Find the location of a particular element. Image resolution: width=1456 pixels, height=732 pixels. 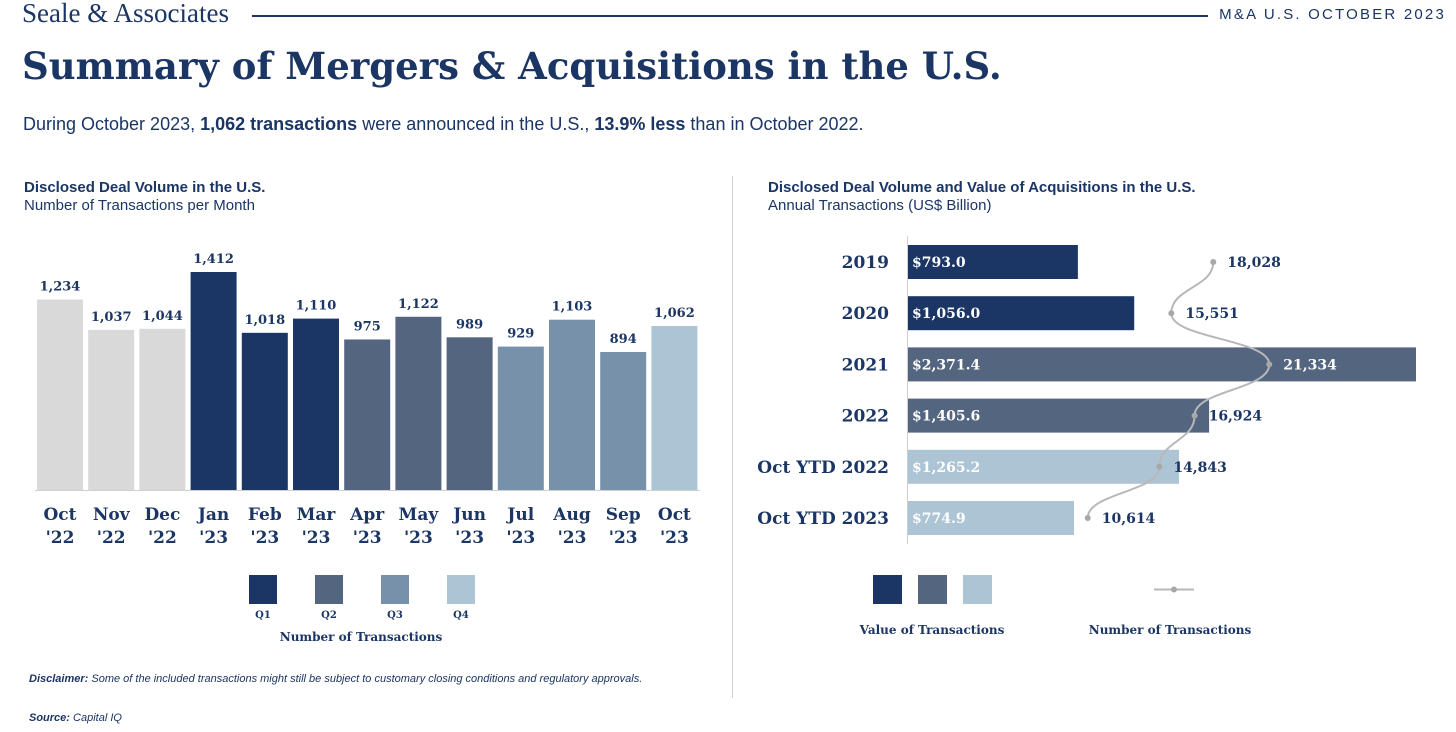

x-tick-label: Jul '23 is located at coordinates (520, 526).